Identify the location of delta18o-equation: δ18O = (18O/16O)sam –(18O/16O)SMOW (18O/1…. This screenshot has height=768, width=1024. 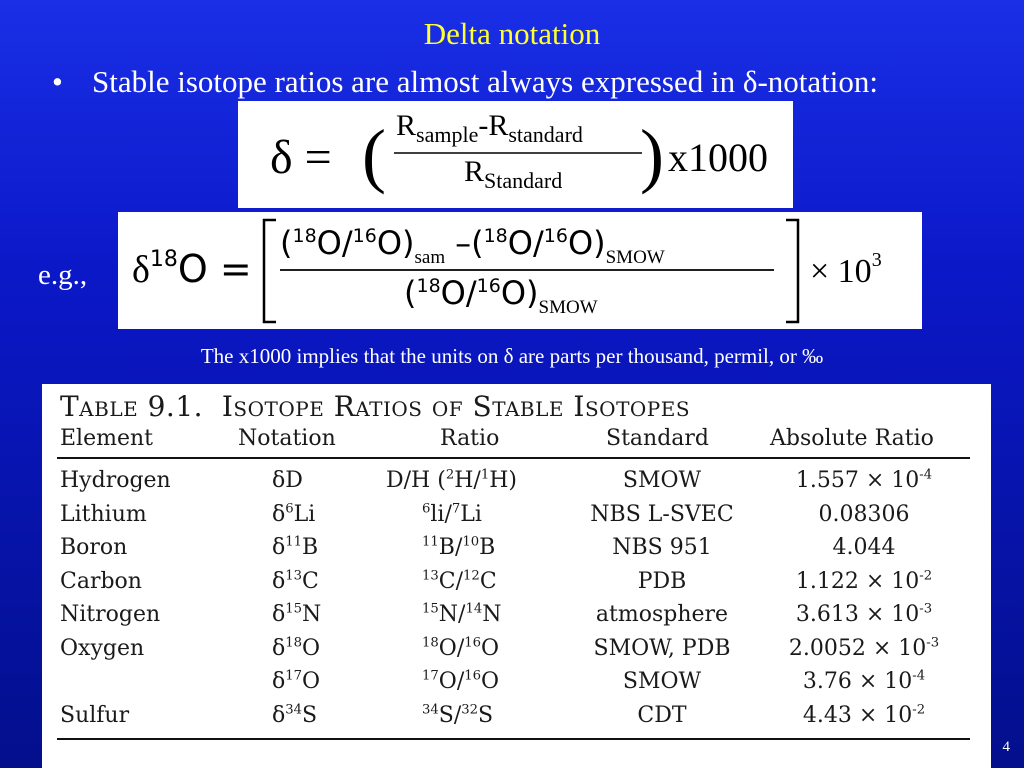
(507, 271).